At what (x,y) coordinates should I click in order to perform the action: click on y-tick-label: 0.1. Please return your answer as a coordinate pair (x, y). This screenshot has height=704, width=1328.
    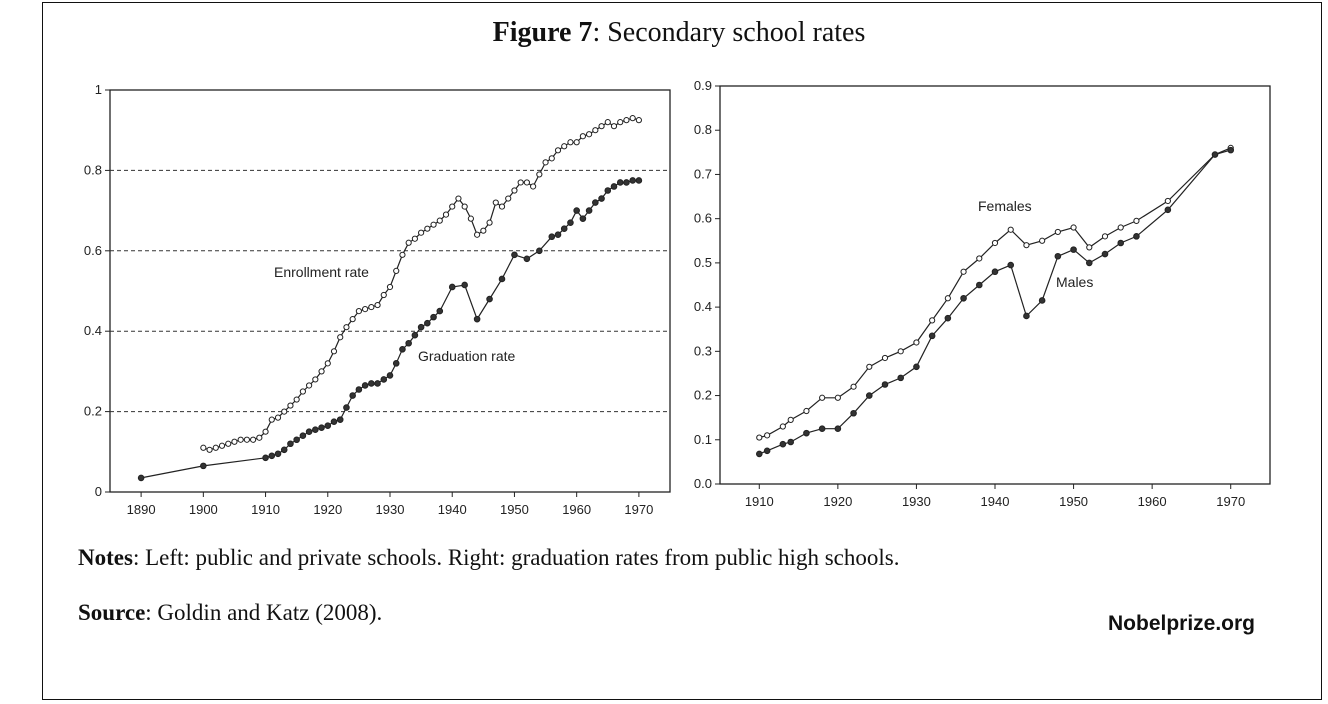
    Looking at the image, I should click on (703, 439).